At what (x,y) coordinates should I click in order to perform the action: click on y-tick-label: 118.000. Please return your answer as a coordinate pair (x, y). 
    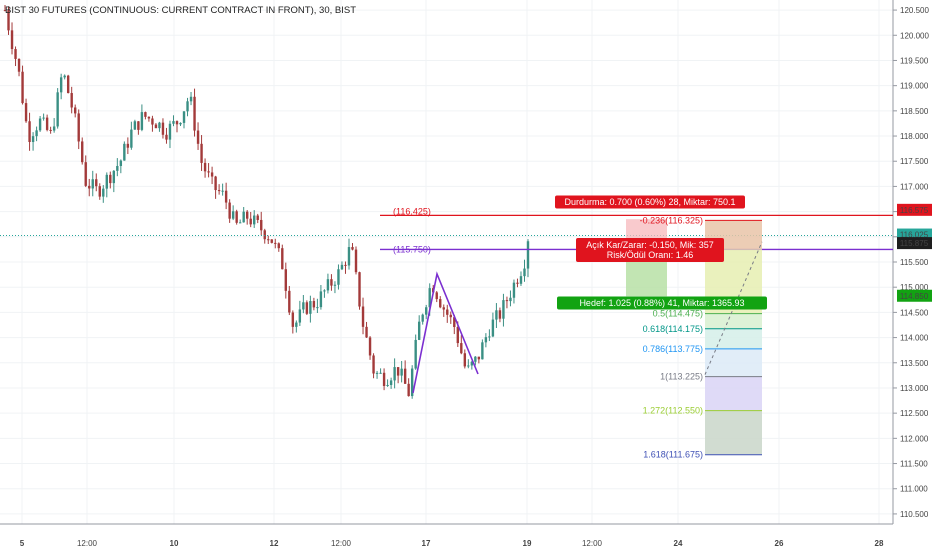
    Looking at the image, I should click on (914, 136).